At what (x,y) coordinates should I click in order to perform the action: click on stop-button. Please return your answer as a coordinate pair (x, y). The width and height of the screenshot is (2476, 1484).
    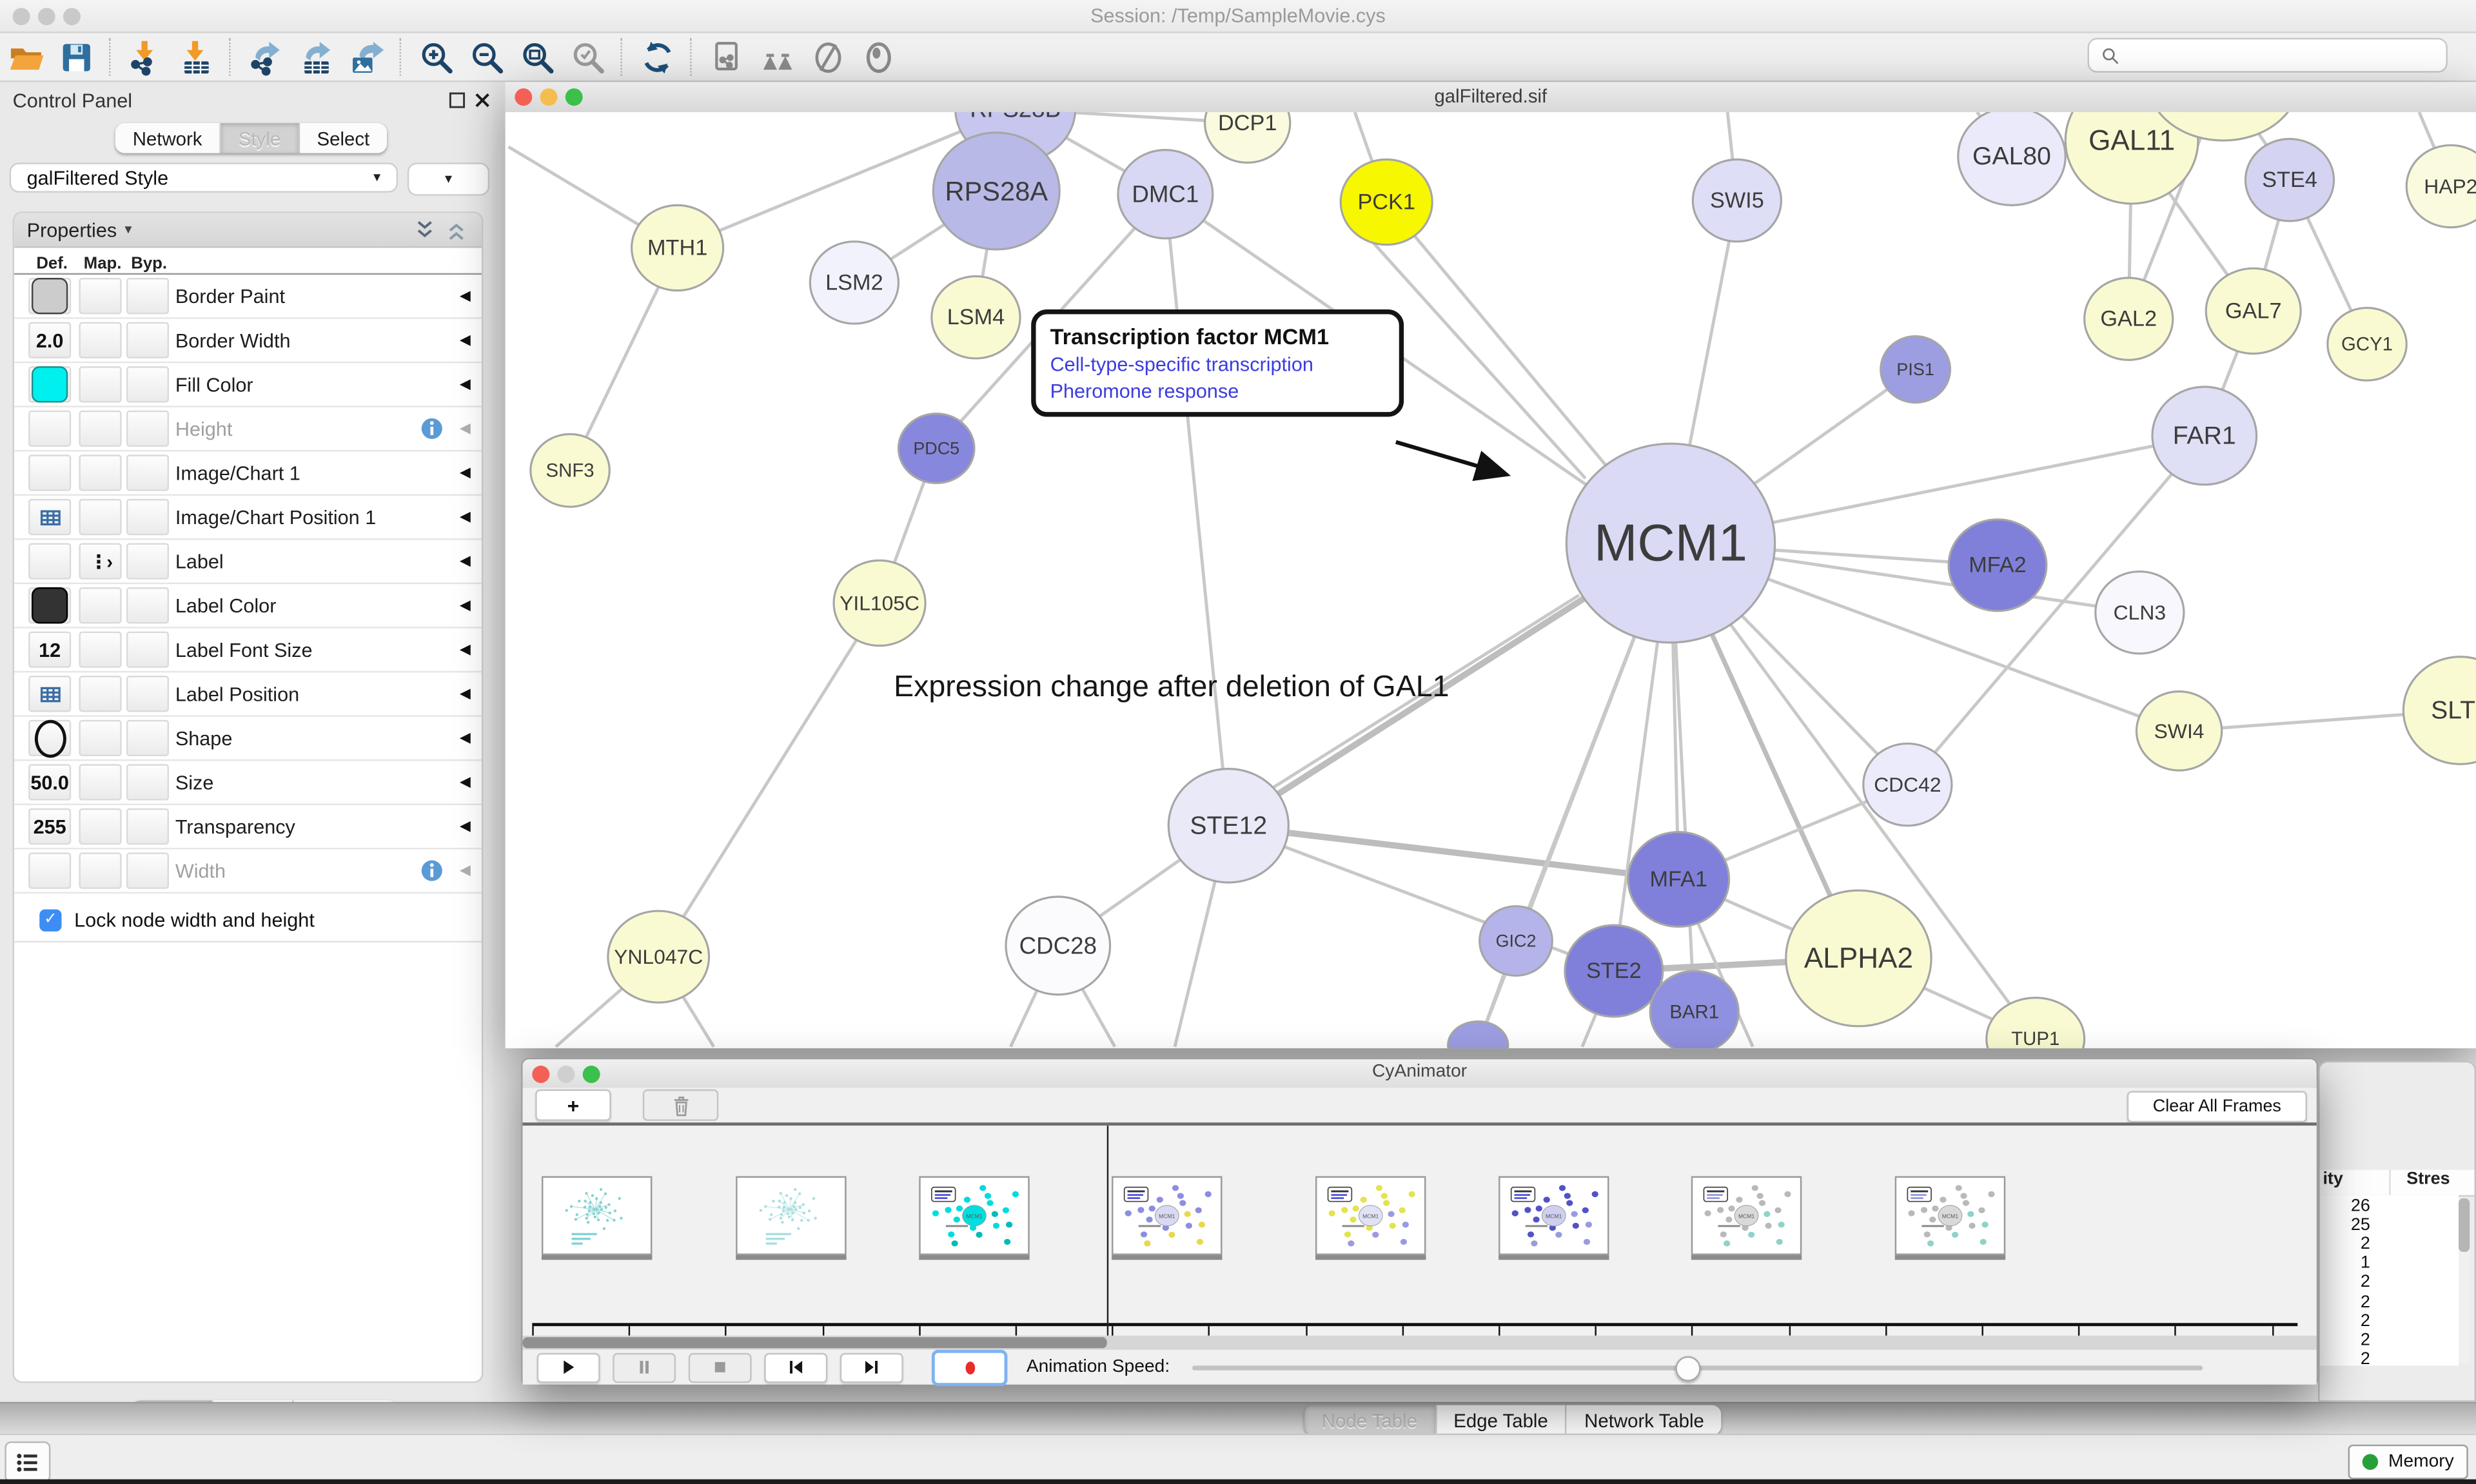
    Looking at the image, I should click on (720, 1367).